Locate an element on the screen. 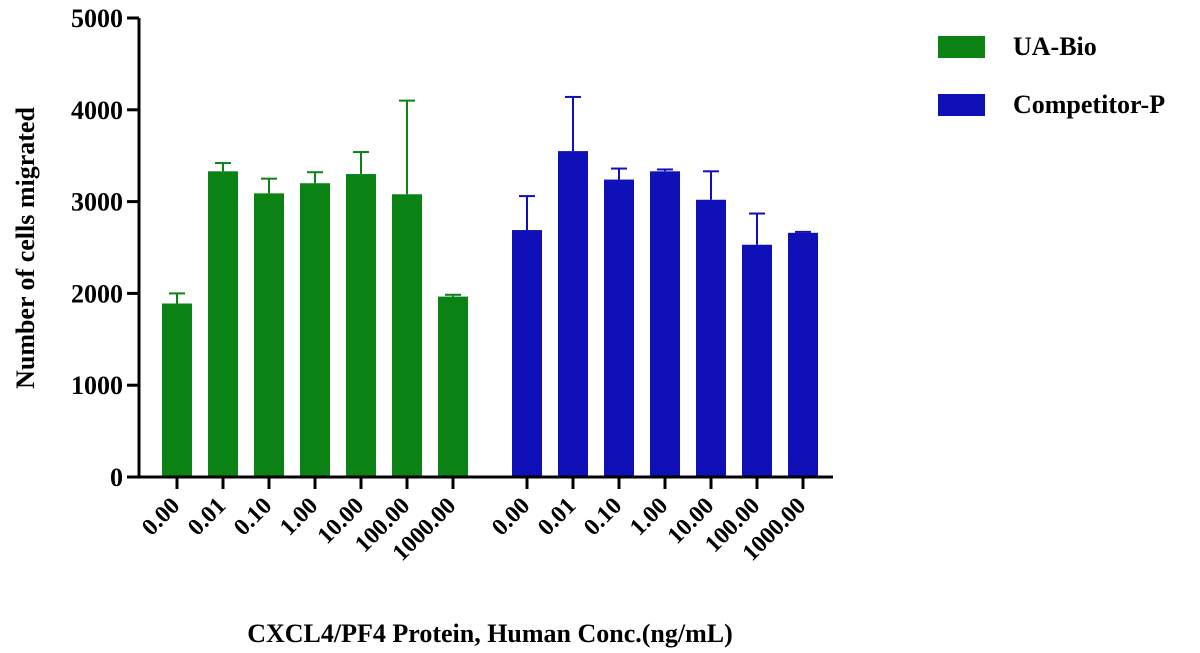 This screenshot has width=1200, height=653. legend-label: Competitor-P is located at coordinates (1089, 104).